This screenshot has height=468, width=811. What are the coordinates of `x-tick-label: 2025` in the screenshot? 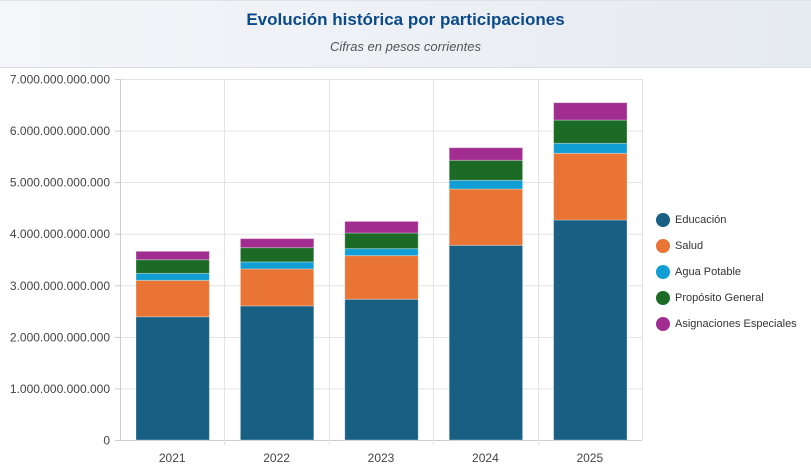 It's located at (589, 458).